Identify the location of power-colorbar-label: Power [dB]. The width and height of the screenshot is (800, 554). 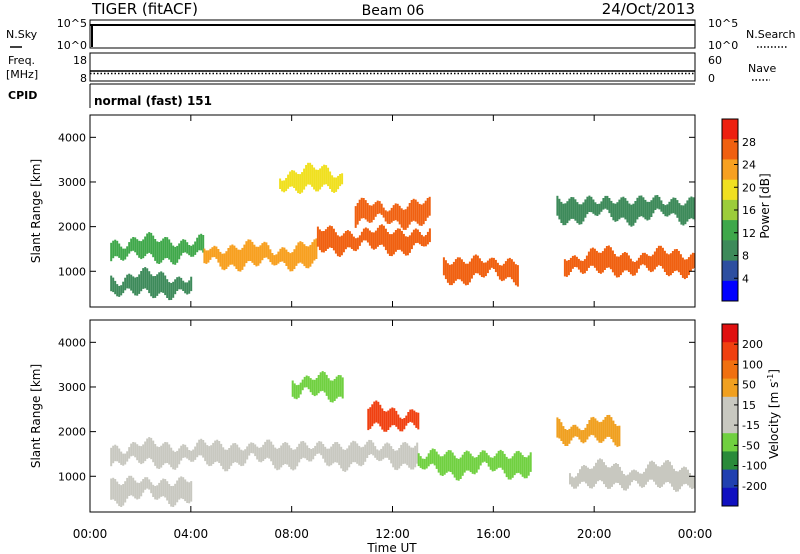
(765, 205).